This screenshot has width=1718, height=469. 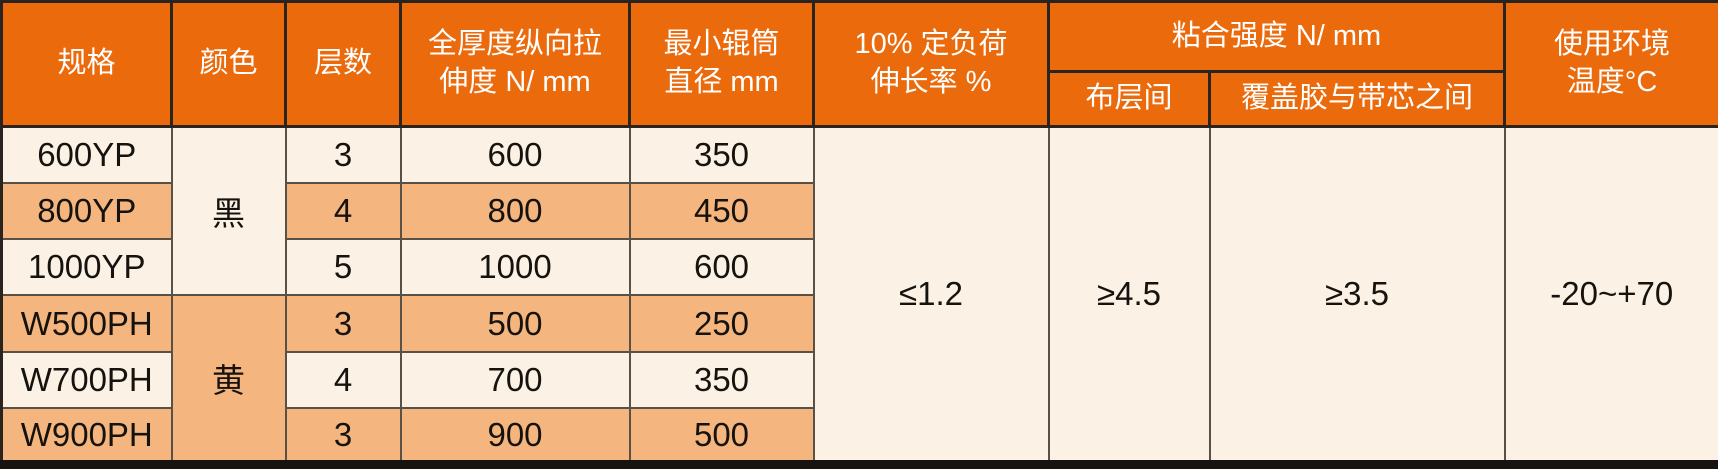 What do you see at coordinates (1129, 295) in the screenshot?
I see `adhesion-ply-merged-cell: ≥4.5` at bounding box center [1129, 295].